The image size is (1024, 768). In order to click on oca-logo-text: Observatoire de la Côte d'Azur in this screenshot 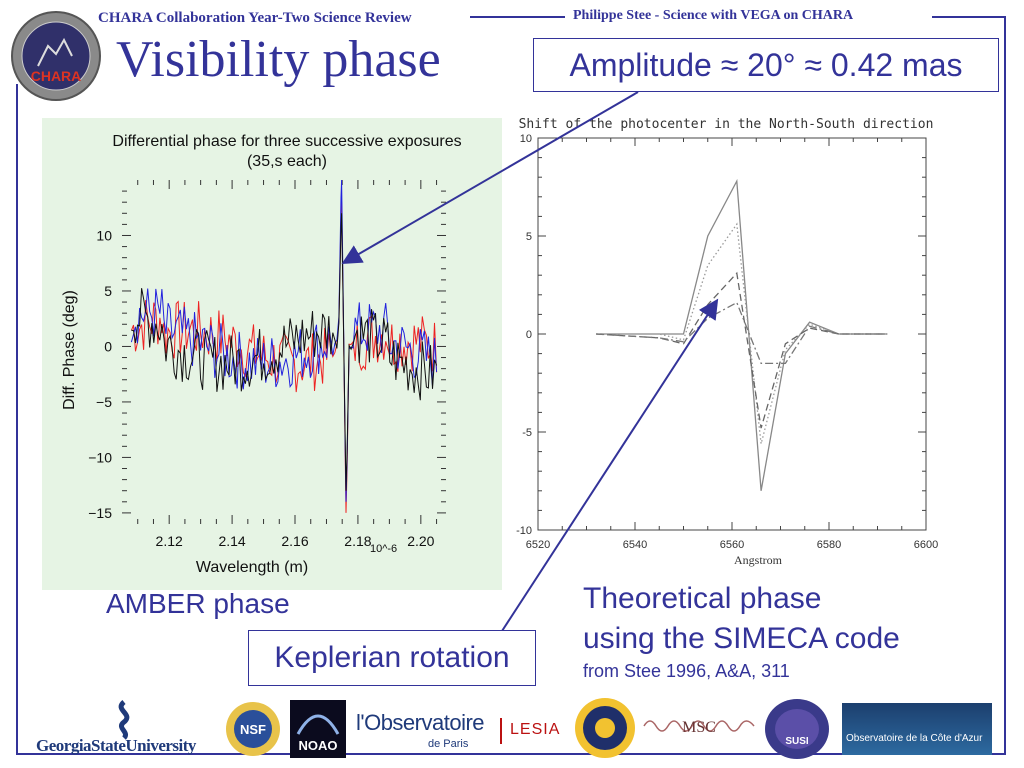, I will do `click(914, 738)`.